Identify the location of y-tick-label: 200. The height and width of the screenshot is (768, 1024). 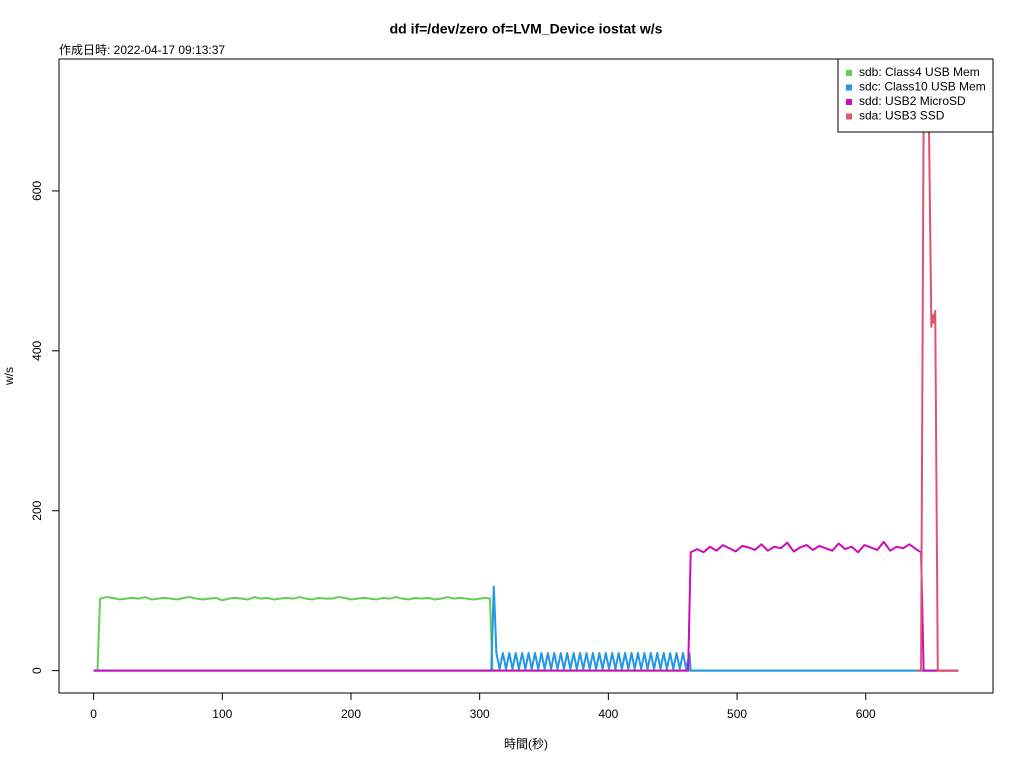
(37, 510).